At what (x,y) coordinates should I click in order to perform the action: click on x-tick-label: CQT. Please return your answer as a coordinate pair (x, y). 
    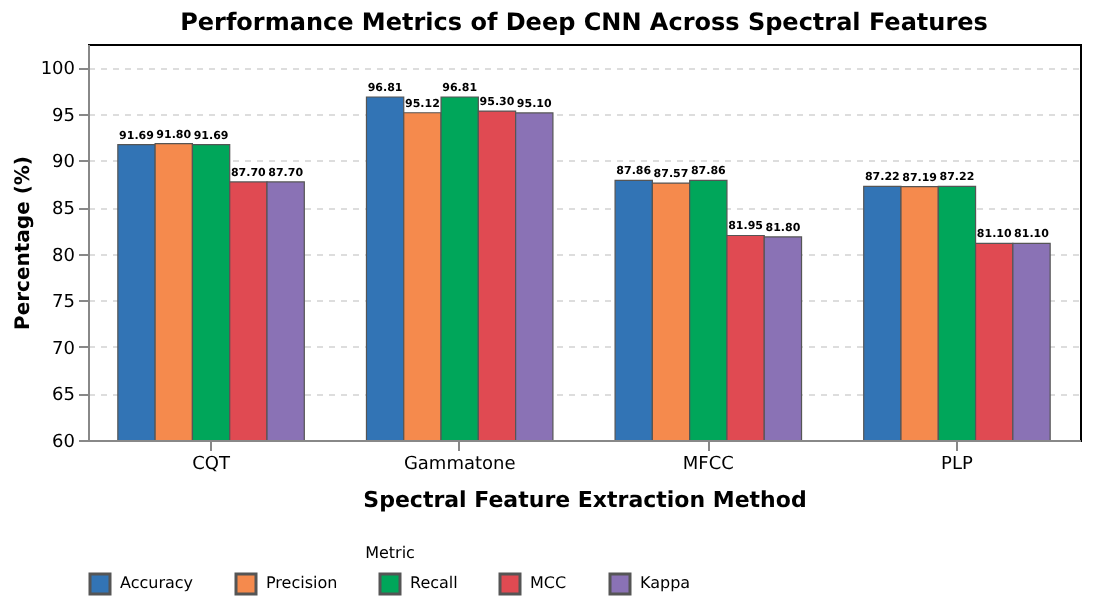
    Looking at the image, I should click on (211, 465).